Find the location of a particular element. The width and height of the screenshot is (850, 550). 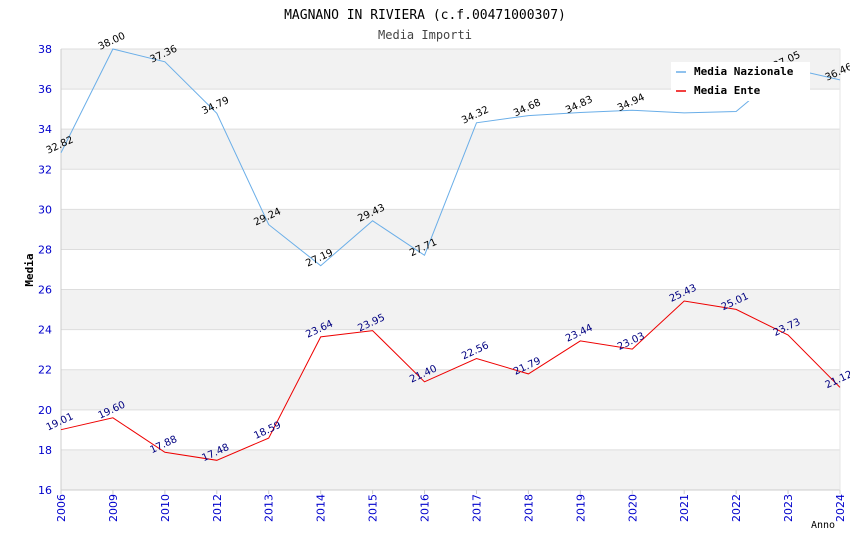

legend-label-ente: Media Ente is located at coordinates (727, 90).